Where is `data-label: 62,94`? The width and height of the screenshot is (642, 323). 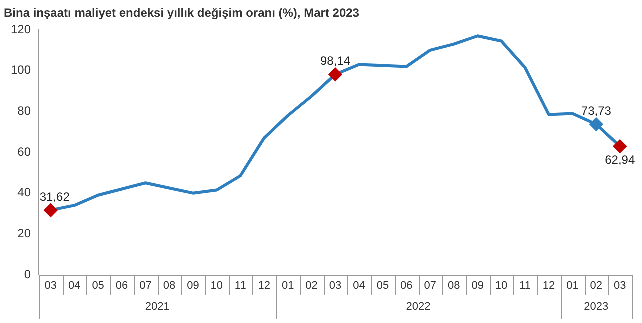 data-label: 62,94 is located at coordinates (620, 159).